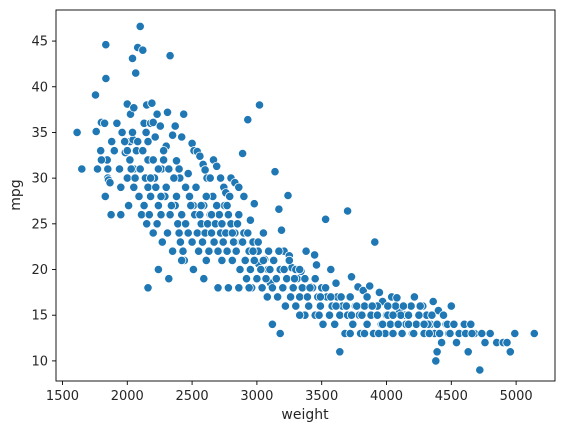 Image resolution: width=562 pixels, height=436 pixels. I want to click on x-tick-label: 2500, so click(192, 396).